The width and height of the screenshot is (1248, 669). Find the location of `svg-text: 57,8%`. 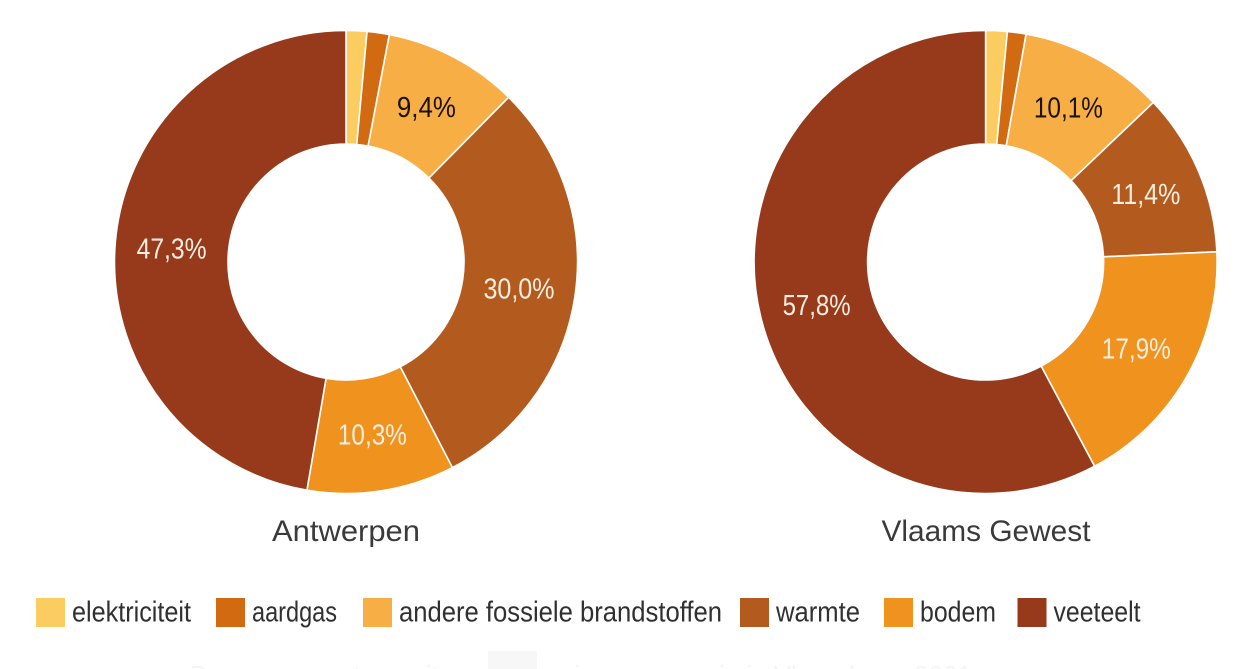

svg-text: 57,8% is located at coordinates (817, 306).